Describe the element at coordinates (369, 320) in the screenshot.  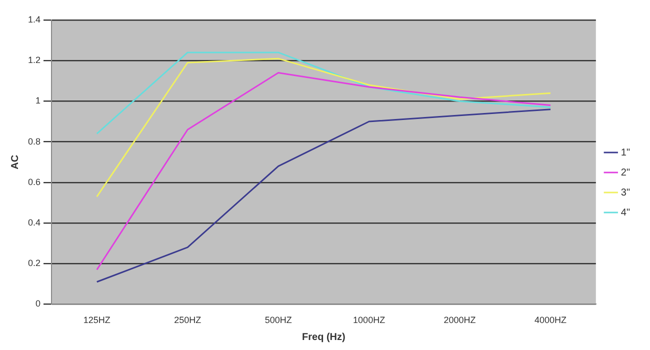
I see `x-tick-label: 1000HZ` at that location.